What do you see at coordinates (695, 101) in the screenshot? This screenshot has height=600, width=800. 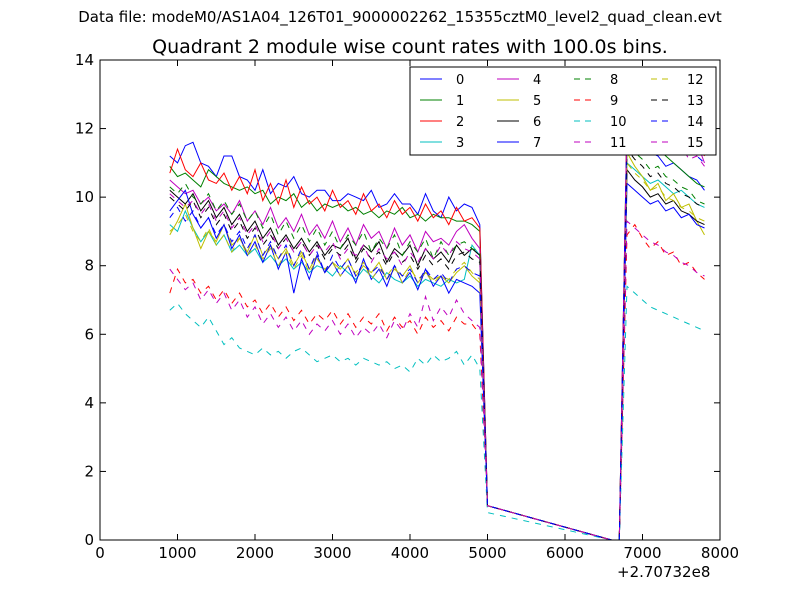 I see `legend-label-13: 13` at bounding box center [695, 101].